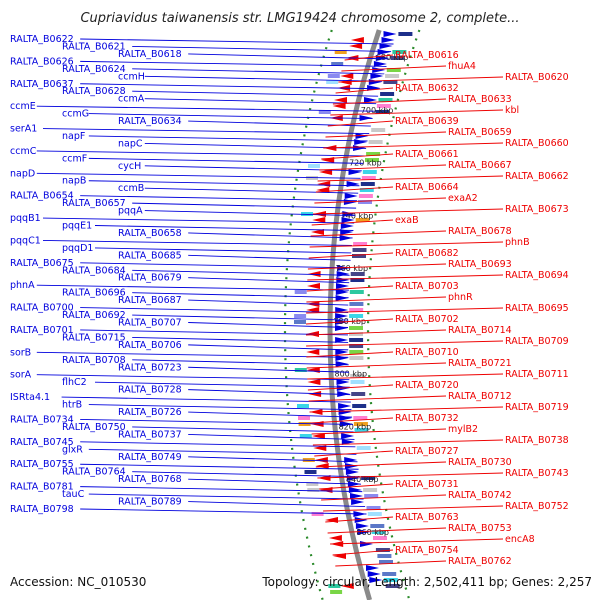 This screenshot has height=600, width=600. I want to click on gene-label: RALTA_B0752, so click(446, 506).